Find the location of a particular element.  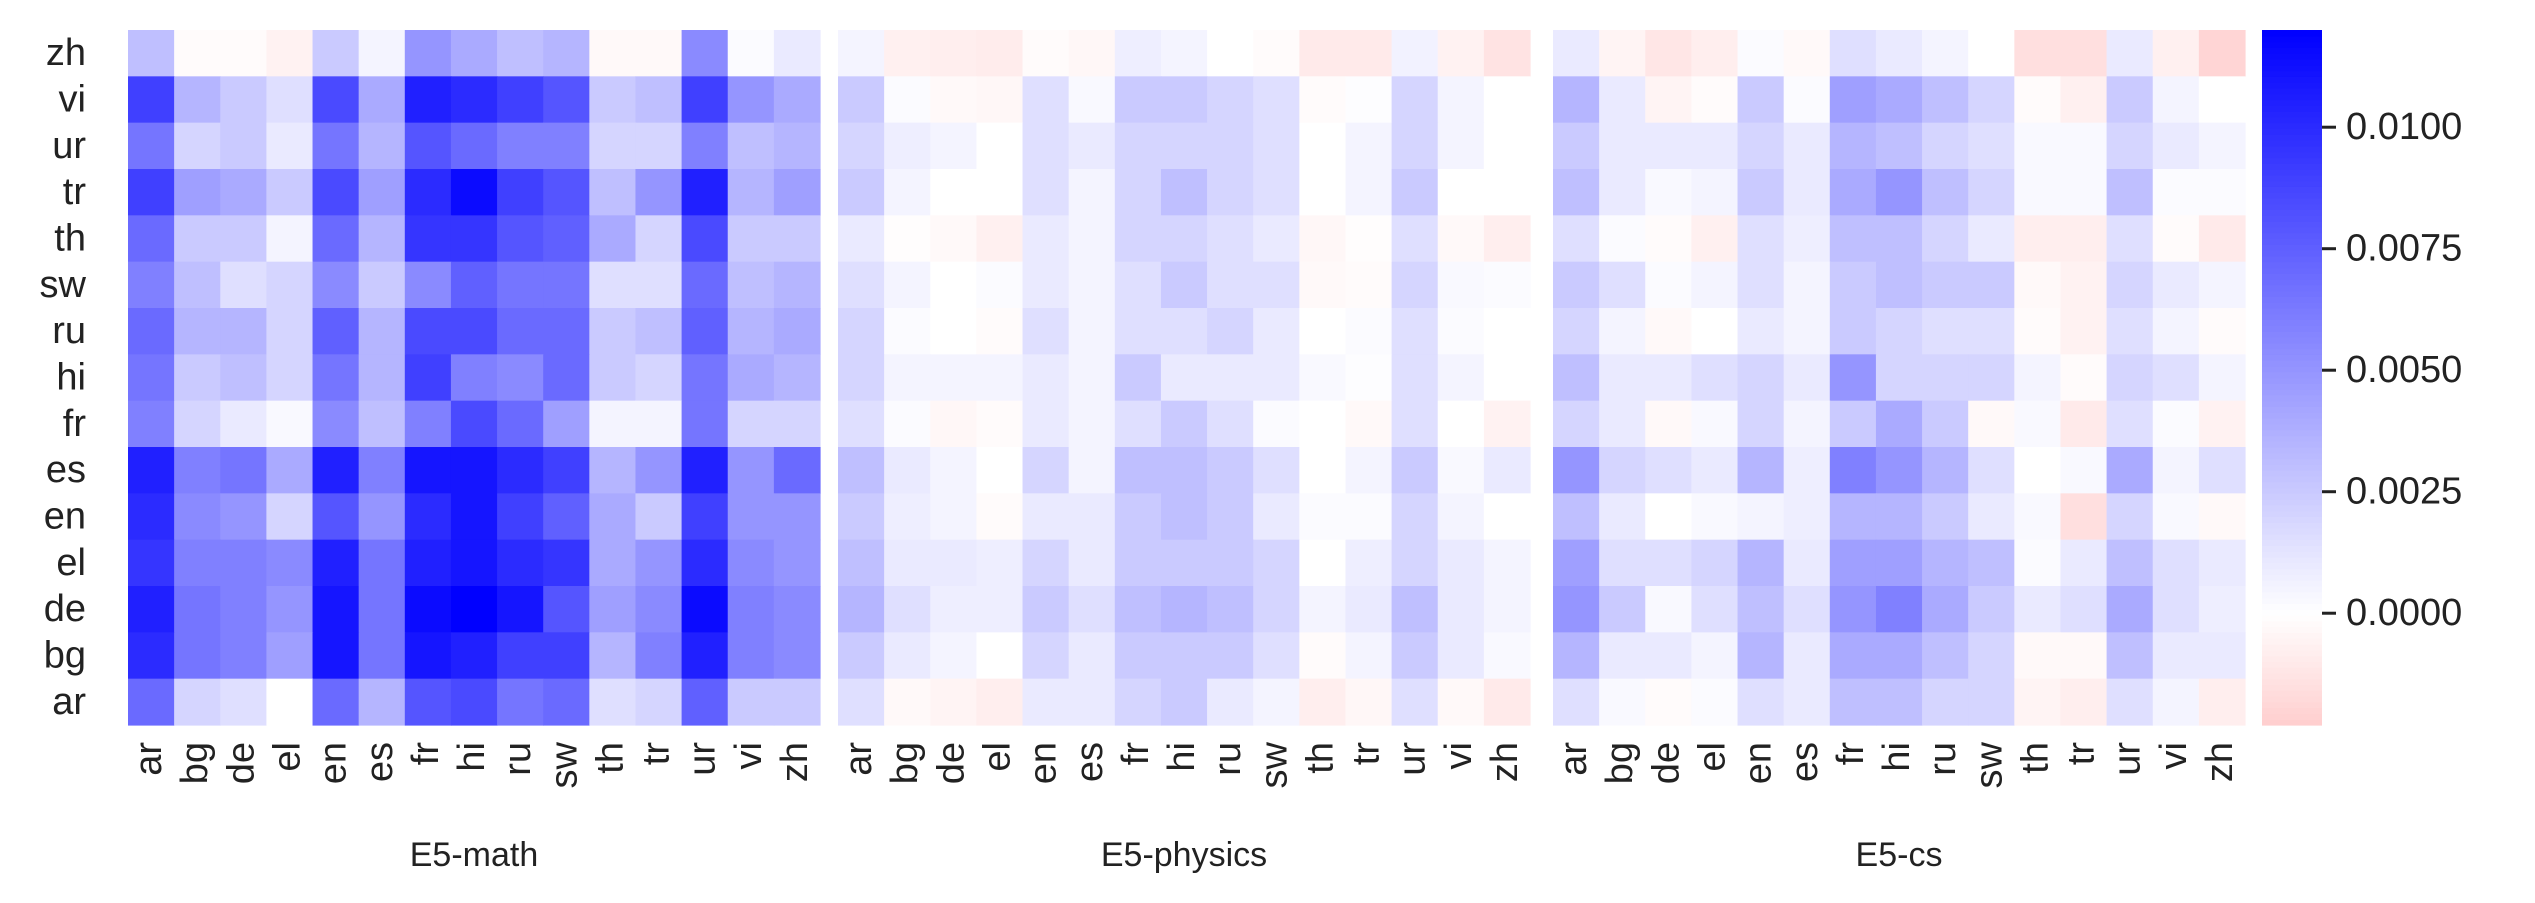

x-tick-label: tr is located at coordinates (657, 754).